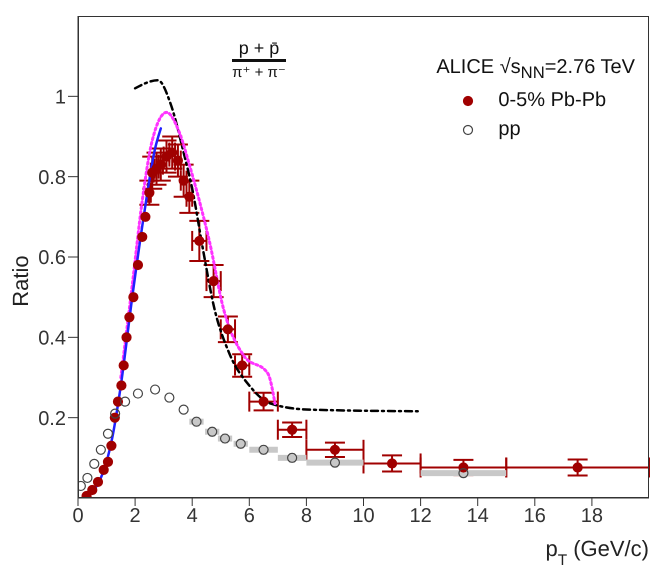 The image size is (665, 577). Describe the element at coordinates (509, 129) in the screenshot. I see `legend-label: pp` at that location.